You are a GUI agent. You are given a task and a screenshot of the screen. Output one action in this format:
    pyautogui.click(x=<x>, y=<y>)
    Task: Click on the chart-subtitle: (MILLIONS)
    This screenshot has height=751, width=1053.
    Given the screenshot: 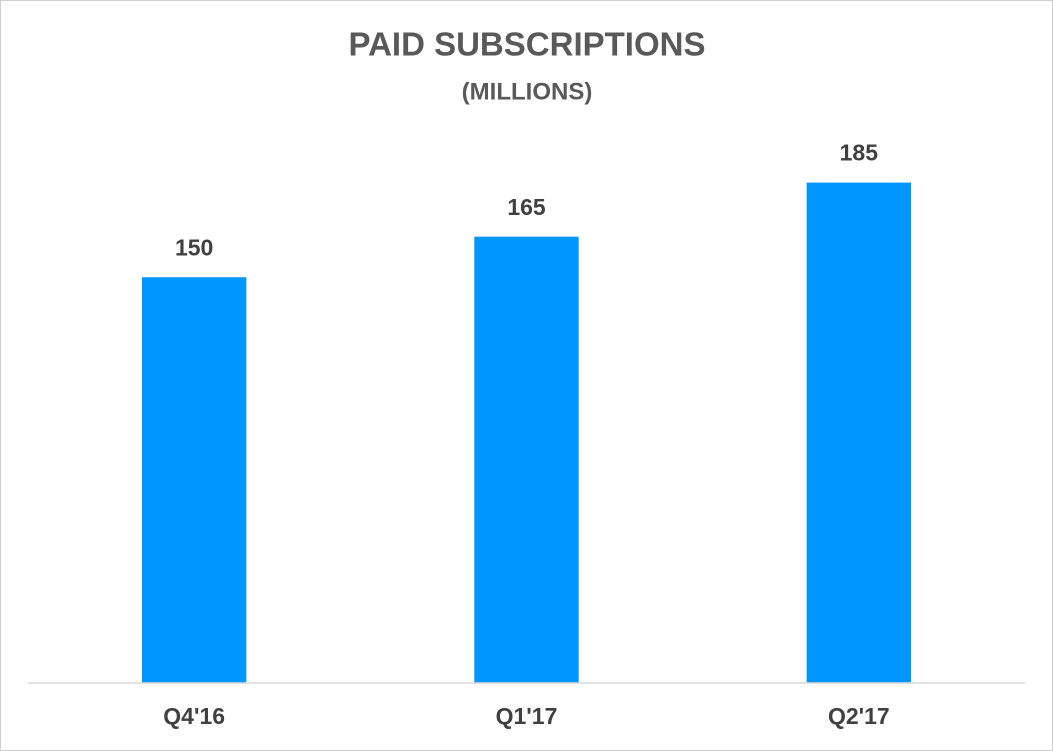 What is the action you would take?
    pyautogui.click(x=527, y=91)
    